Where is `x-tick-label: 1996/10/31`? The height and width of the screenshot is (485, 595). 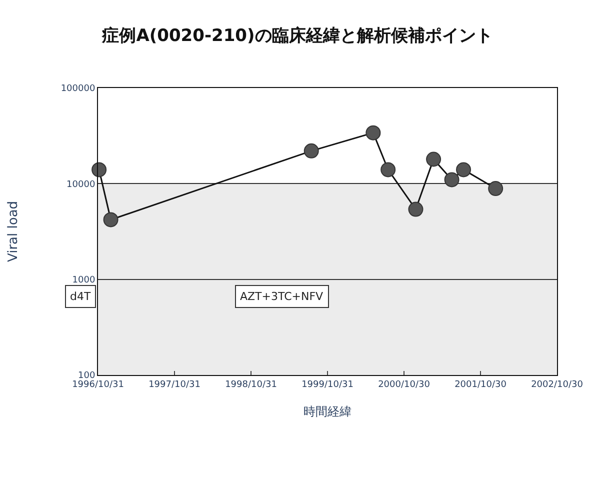 x-tick-label: 1996/10/31 is located at coordinates (98, 385).